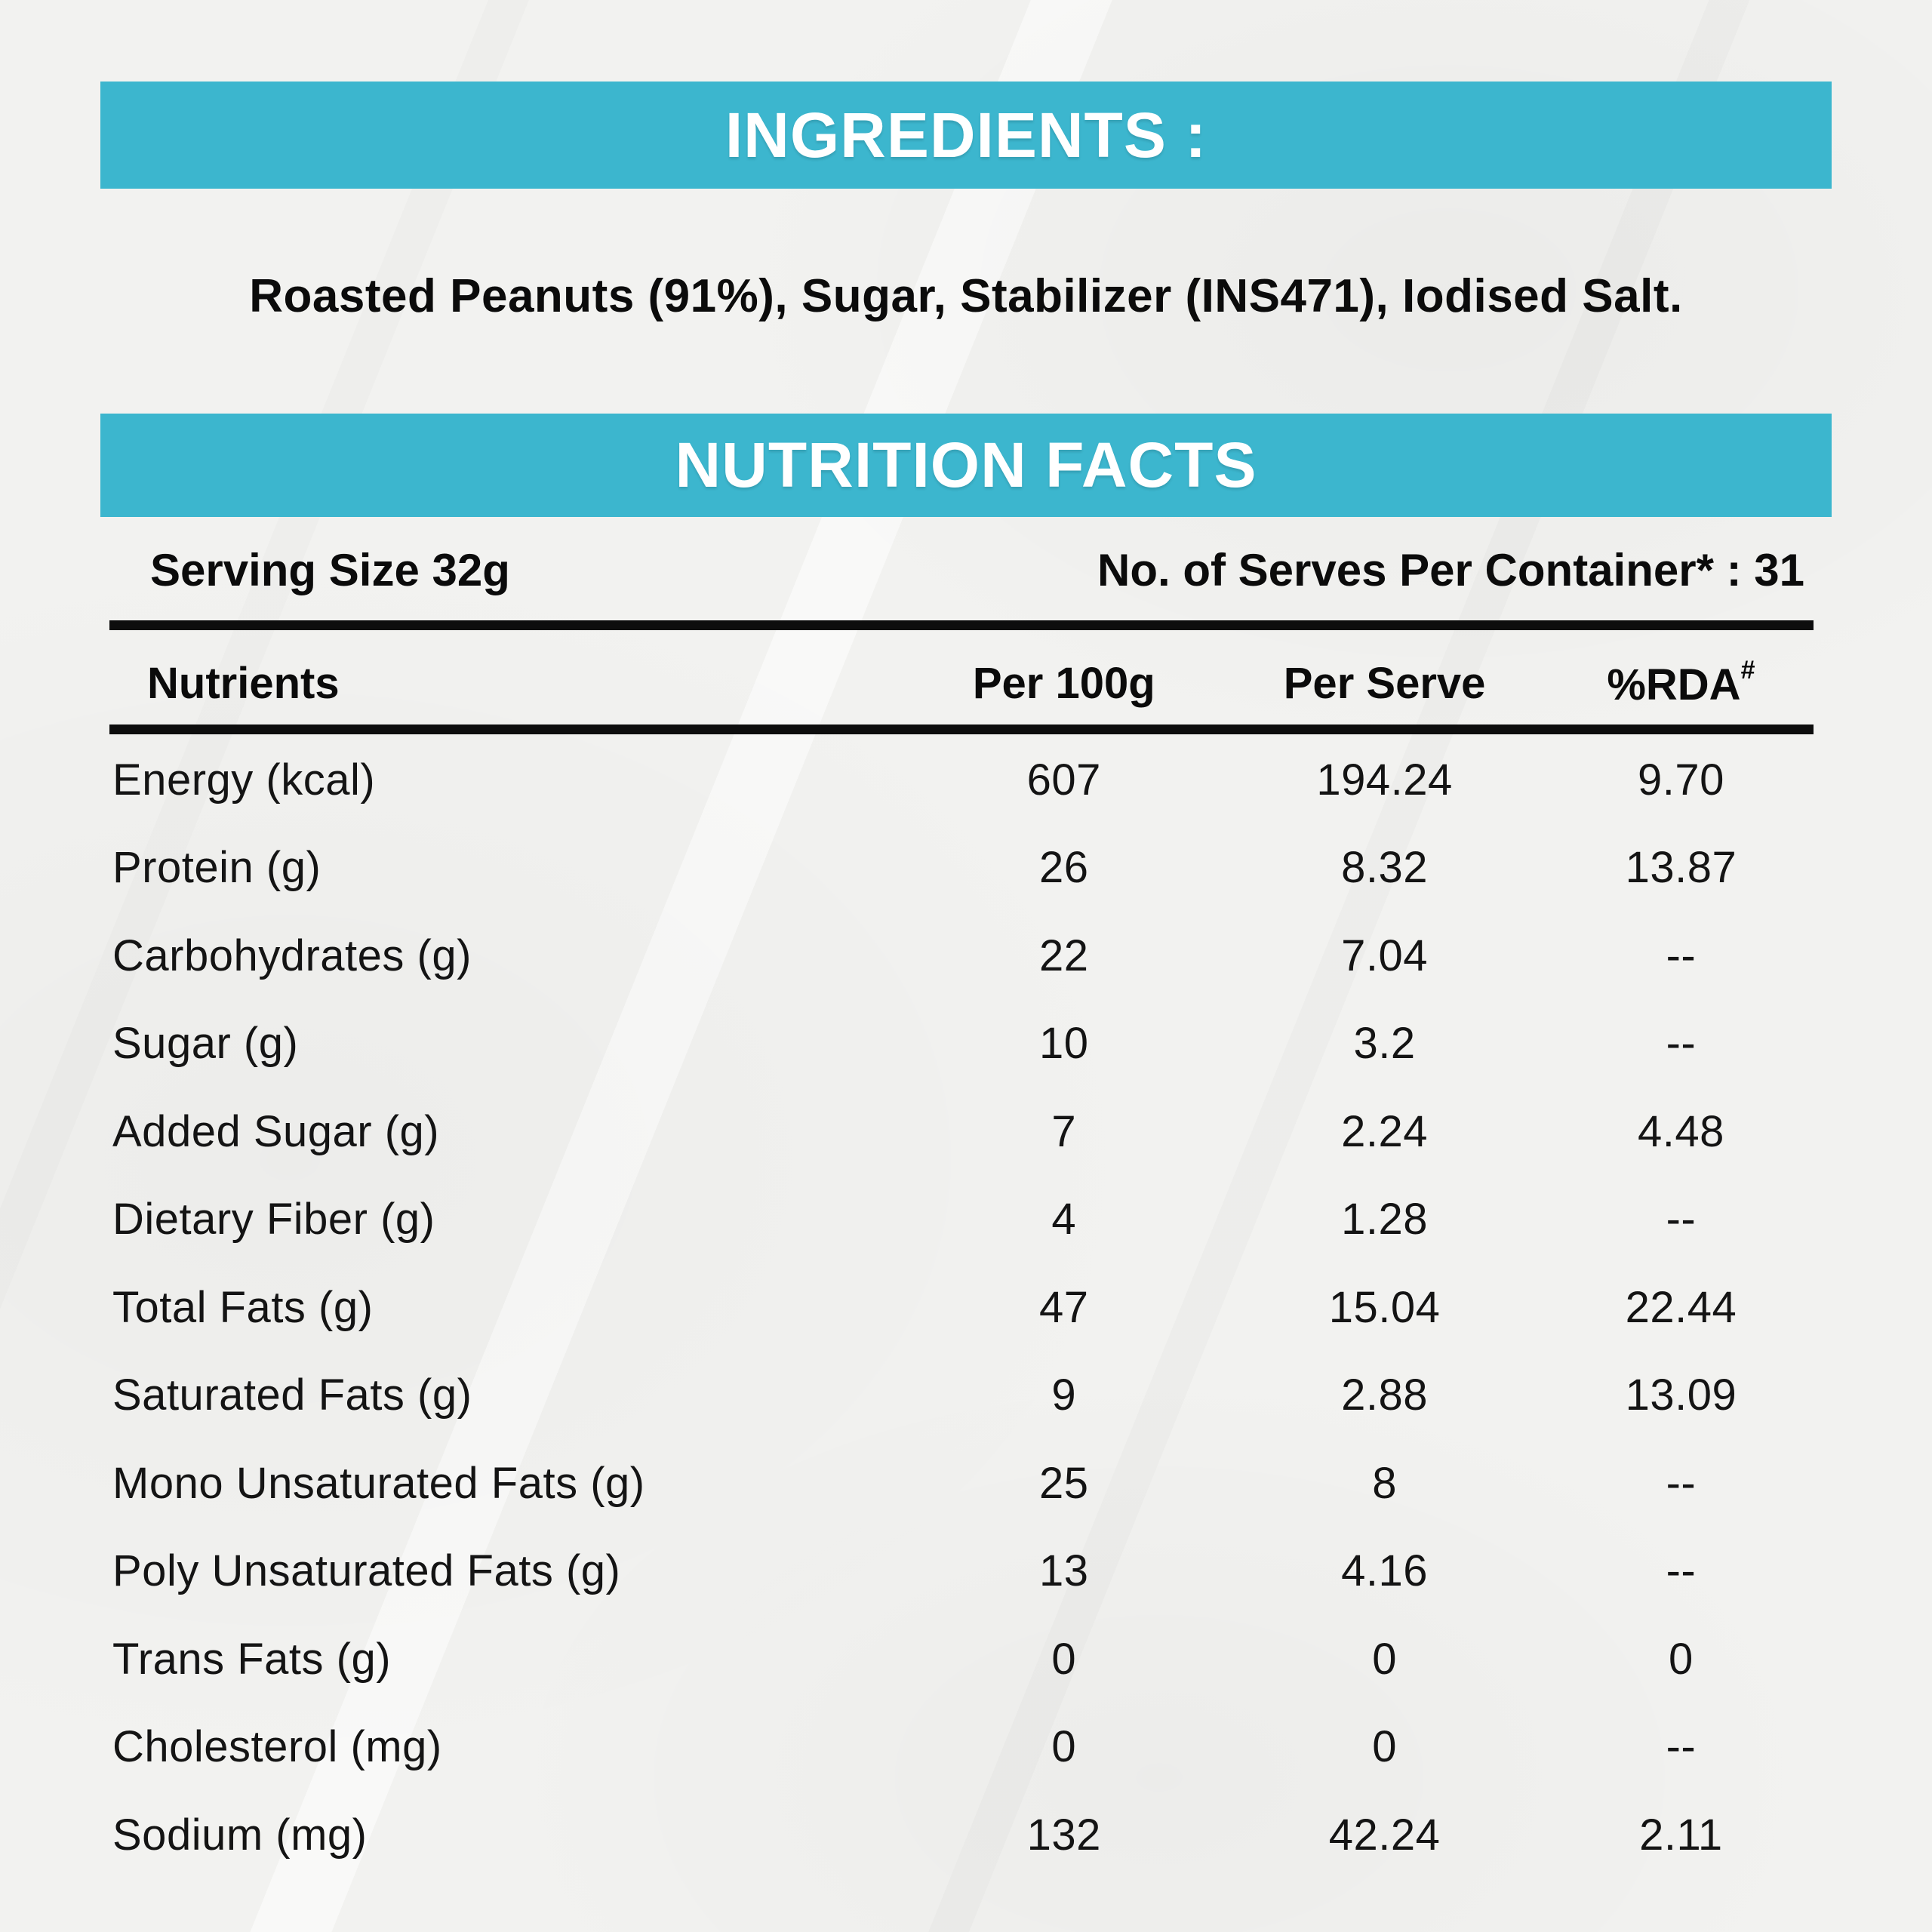 This screenshot has height=1932, width=1932. Describe the element at coordinates (966, 1220) in the screenshot. I see `table-row: Dietary Fiber (g) 4 1.28 --` at that location.